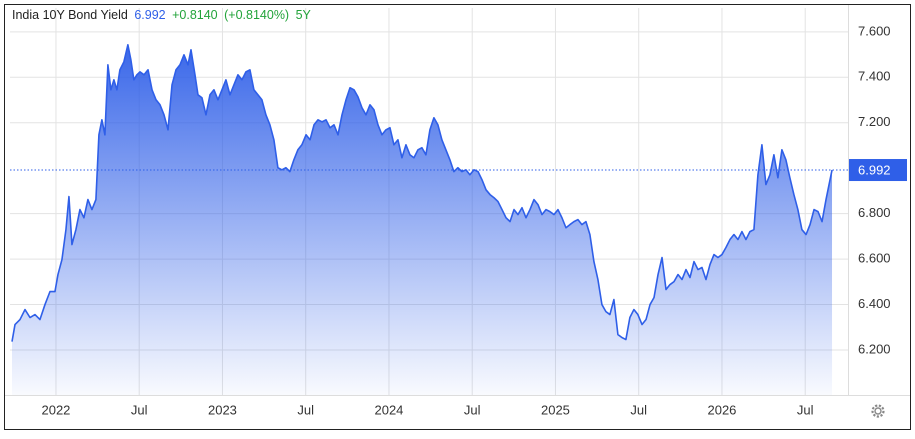 This screenshot has height=439, width=915. What do you see at coordinates (874, 303) in the screenshot?
I see `y-tick-label: 6.400` at bounding box center [874, 303].